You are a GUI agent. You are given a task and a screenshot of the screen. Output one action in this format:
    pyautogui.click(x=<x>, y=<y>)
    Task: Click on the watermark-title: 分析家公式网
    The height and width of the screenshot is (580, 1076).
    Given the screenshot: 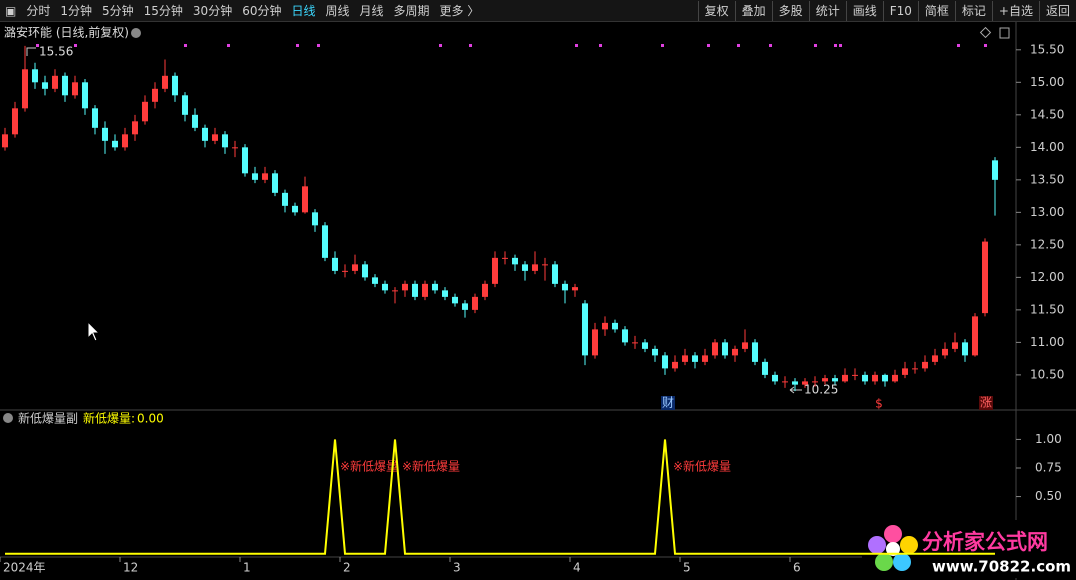 What is the action you would take?
    pyautogui.click(x=985, y=542)
    